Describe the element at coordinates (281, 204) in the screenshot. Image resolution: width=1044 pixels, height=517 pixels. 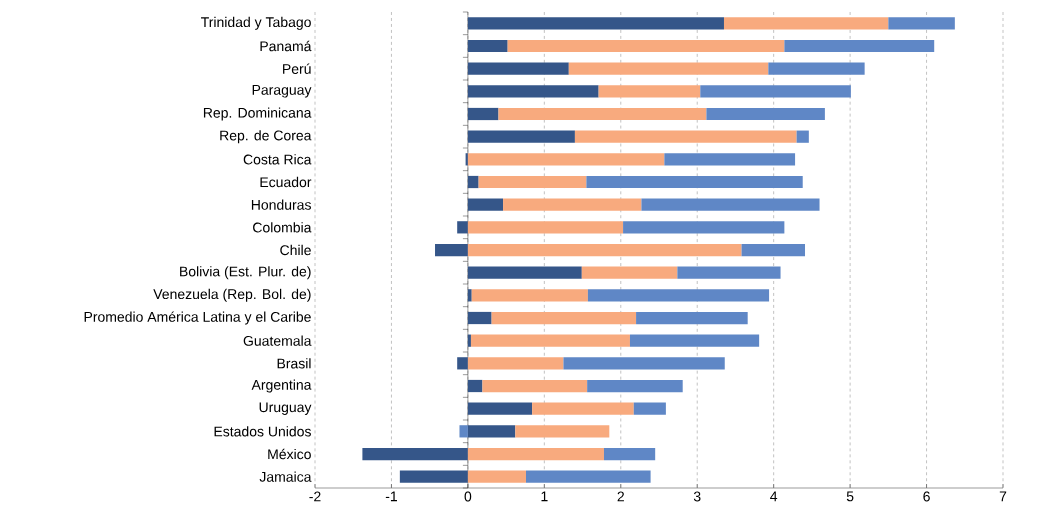
I see `y-tick-label: Honduras` at that location.